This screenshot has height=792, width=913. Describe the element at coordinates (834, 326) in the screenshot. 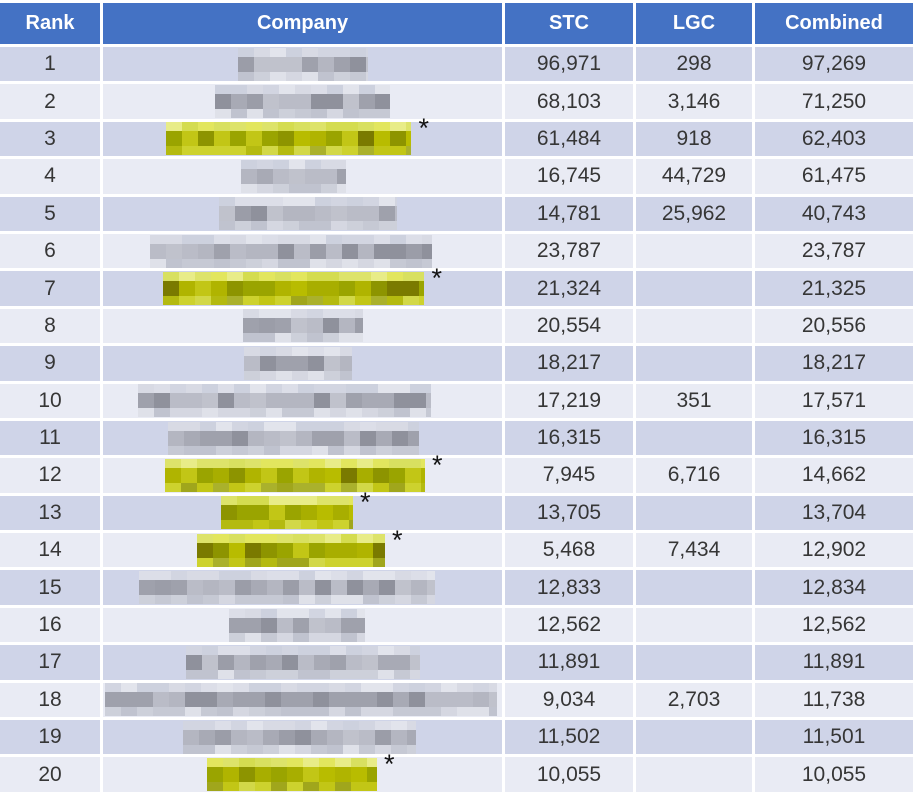

I see `combined-cell: 20,556` at that location.